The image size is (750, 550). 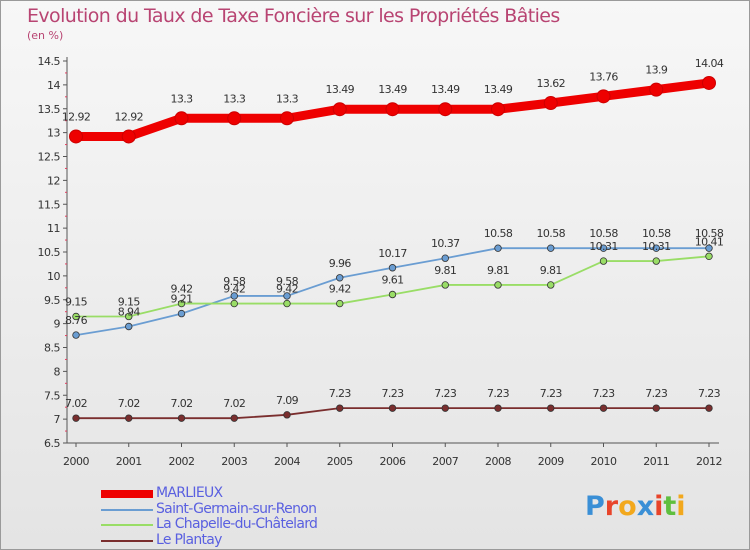 I want to click on logo-letter: P, so click(x=595, y=506).